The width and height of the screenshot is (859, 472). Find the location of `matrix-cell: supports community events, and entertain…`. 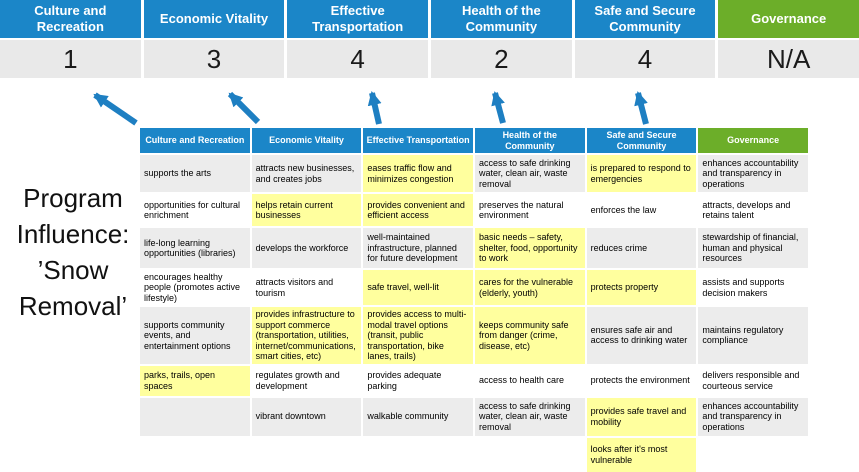

matrix-cell: supports community events, and entertain… is located at coordinates (195, 335).